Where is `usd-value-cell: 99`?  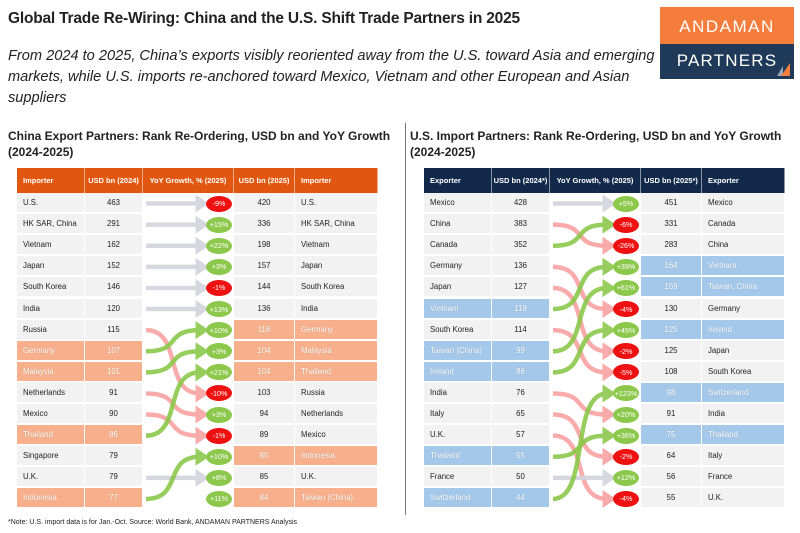
usd-value-cell: 99 is located at coordinates (520, 350).